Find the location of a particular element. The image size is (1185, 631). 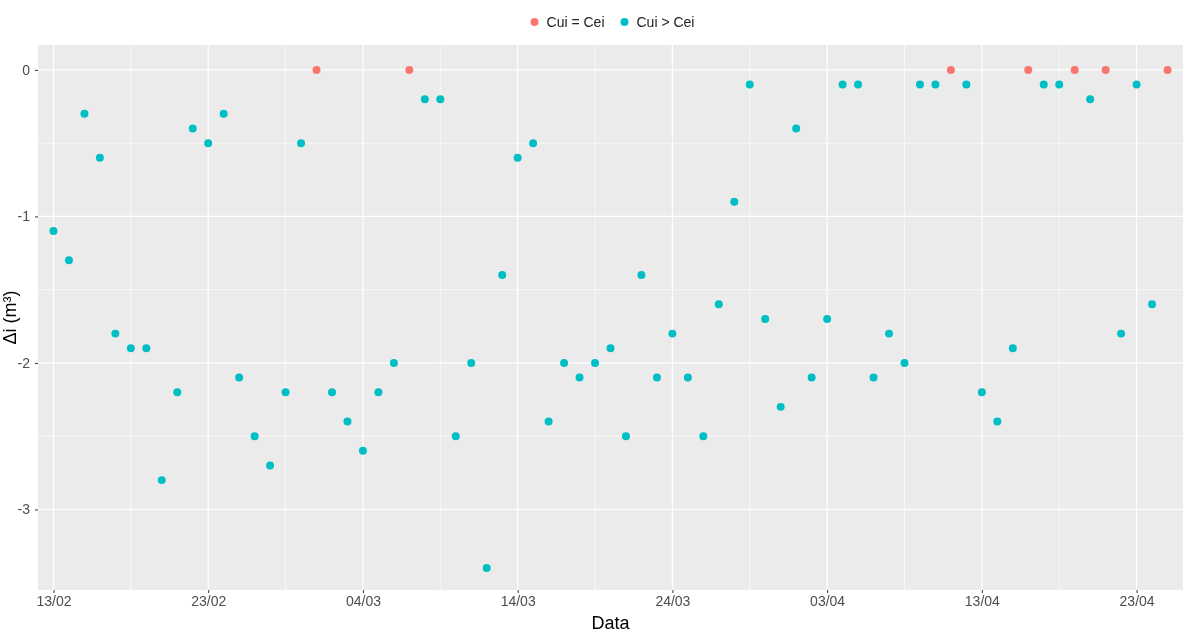

y-tick-label: -1 is located at coordinates (24, 216).